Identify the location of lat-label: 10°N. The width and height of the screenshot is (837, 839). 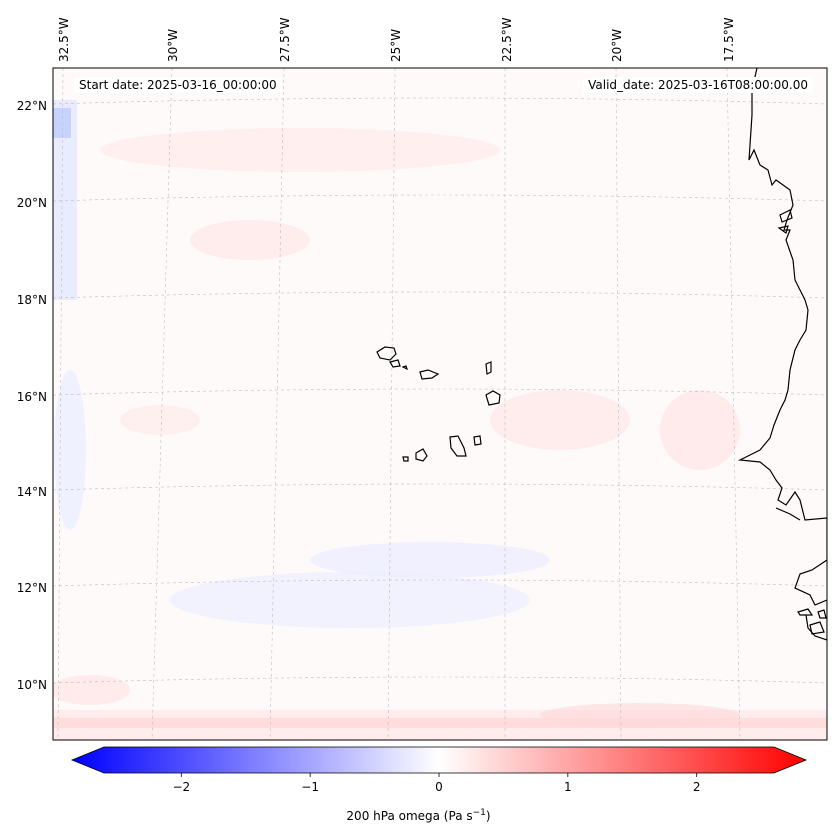
(32, 685).